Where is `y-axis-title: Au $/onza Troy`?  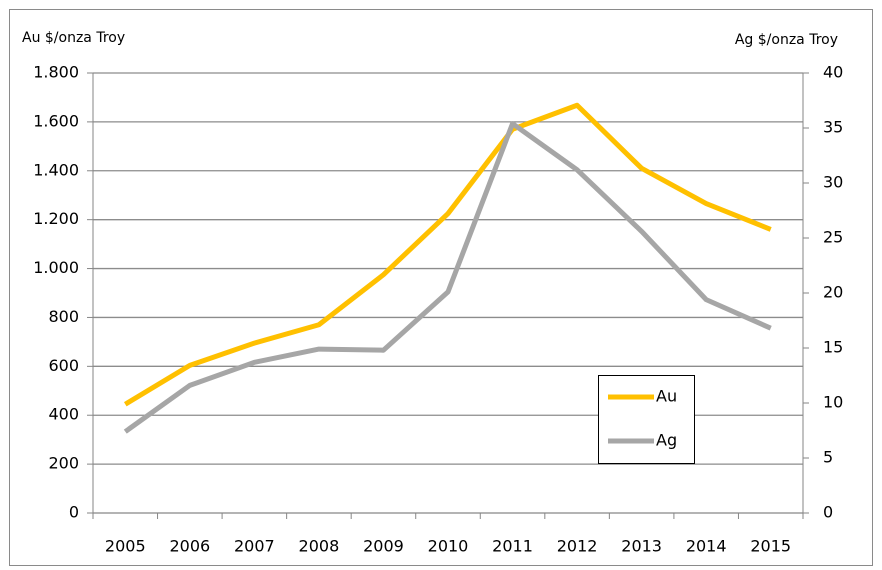
y-axis-title: Au $/onza Troy is located at coordinates (73, 38).